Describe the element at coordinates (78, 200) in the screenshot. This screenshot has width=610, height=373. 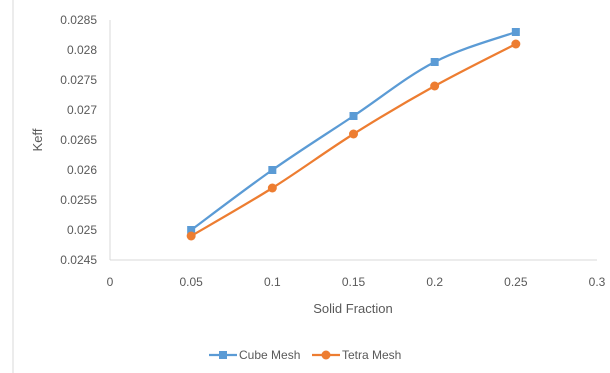
I see `y-tick-label: 0.0255` at that location.